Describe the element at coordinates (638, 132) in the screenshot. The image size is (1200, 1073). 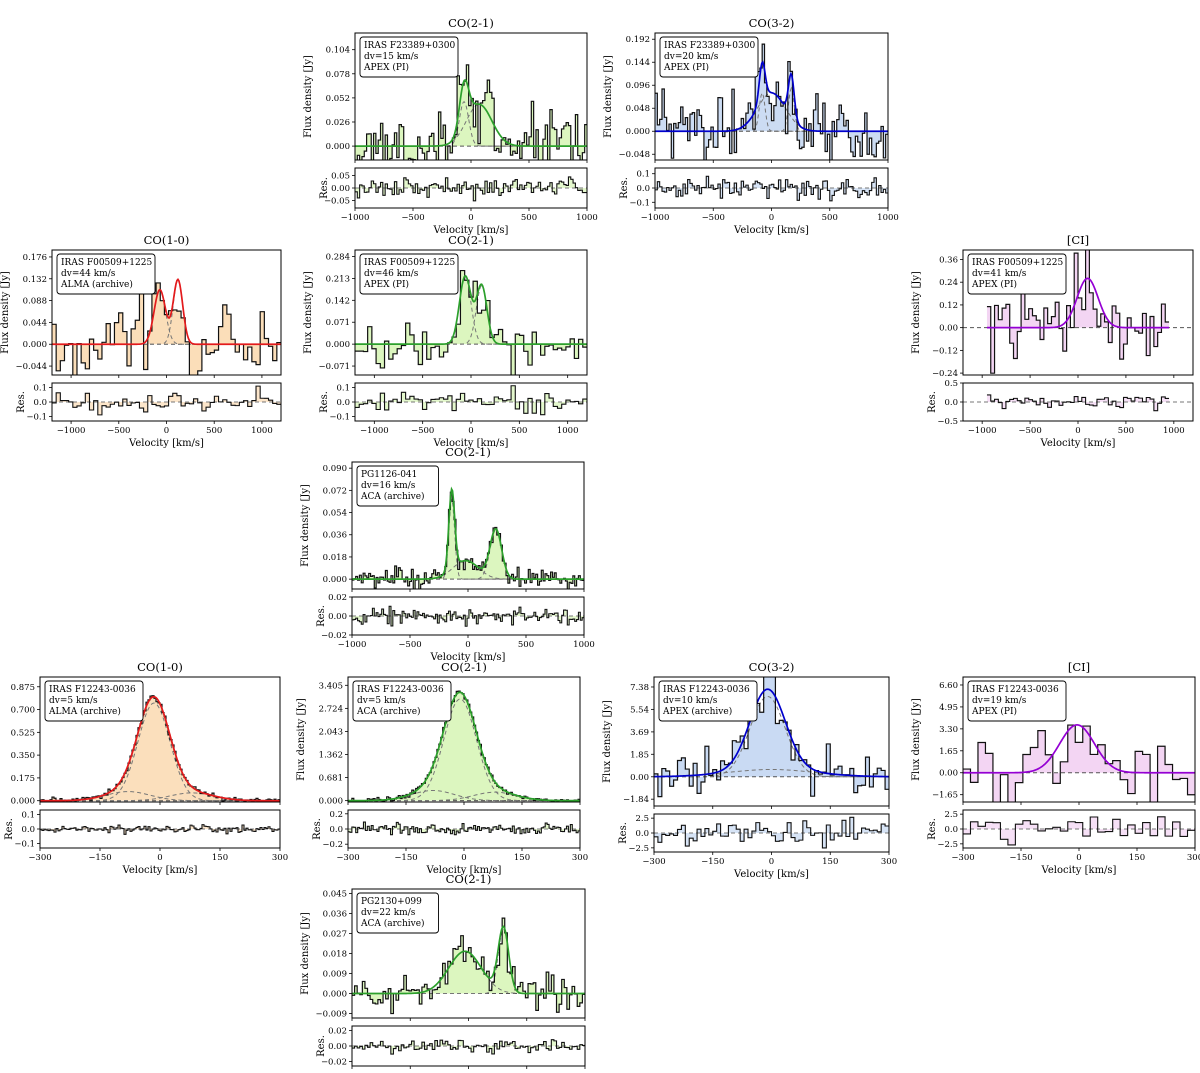
I see `y-tick-label: 0.000` at that location.